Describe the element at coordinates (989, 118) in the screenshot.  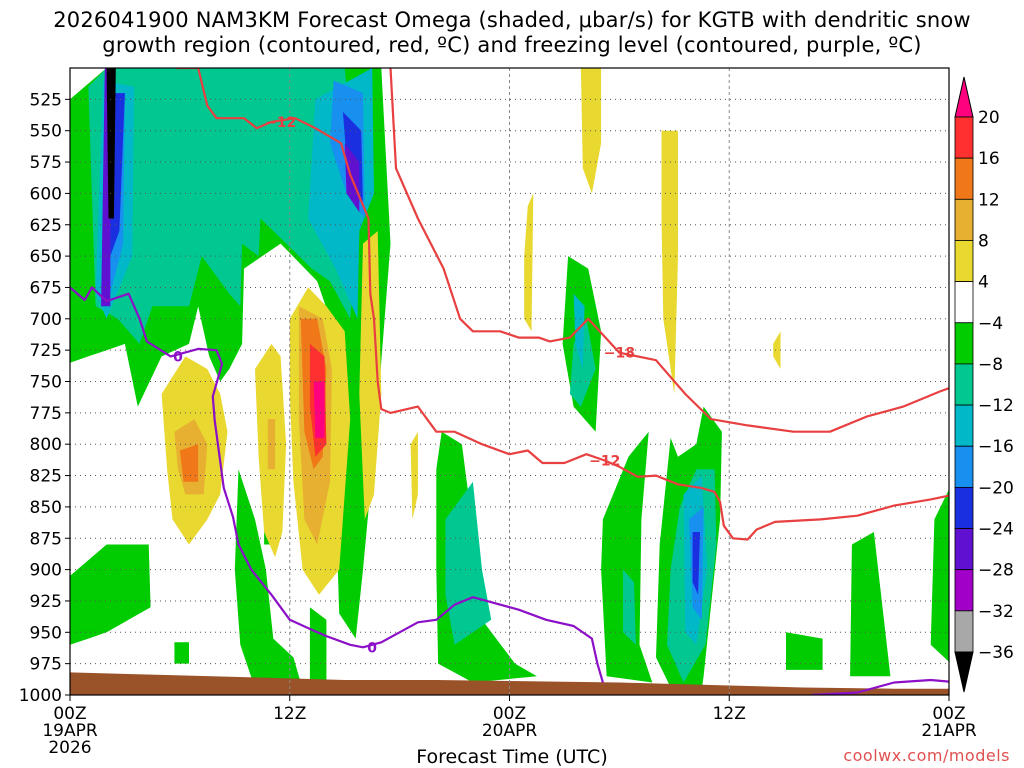
I see `colorbar-label: 20` at that location.